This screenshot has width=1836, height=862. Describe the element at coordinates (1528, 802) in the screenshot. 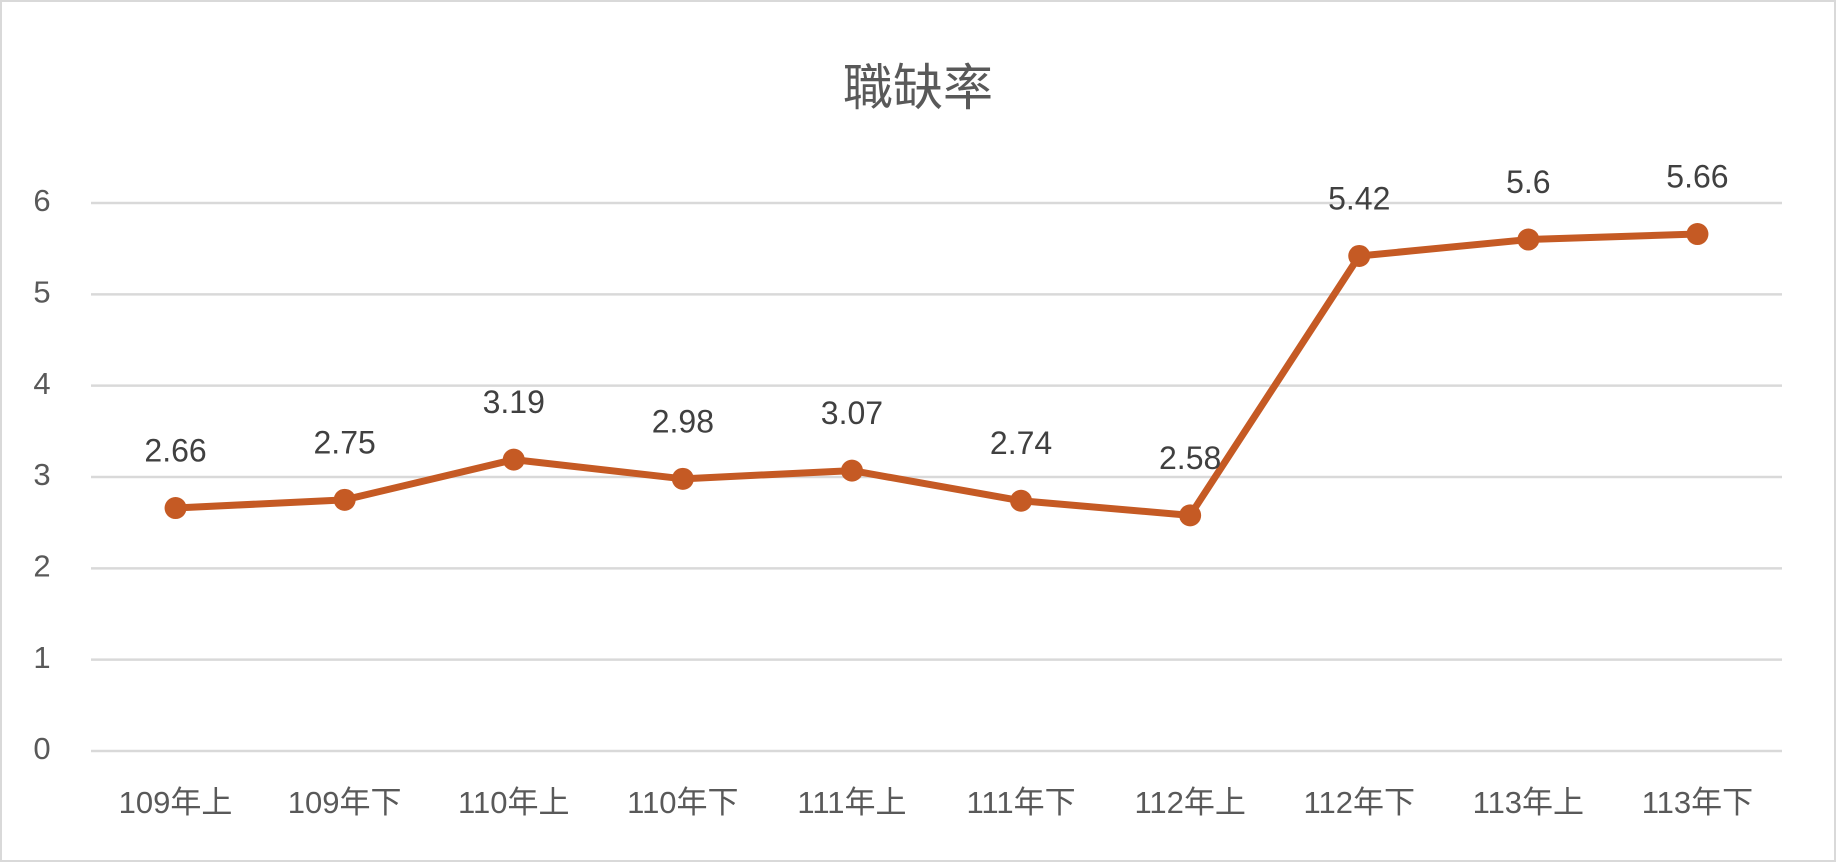

I see `x-tick-label: 113年上` at that location.